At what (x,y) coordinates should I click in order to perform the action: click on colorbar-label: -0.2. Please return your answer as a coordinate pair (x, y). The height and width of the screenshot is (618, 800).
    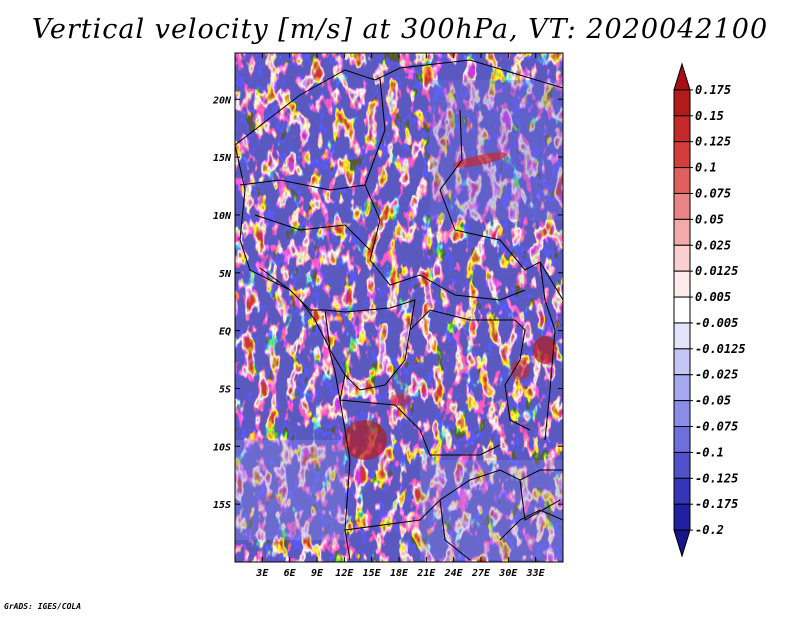
    Looking at the image, I should click on (709, 530).